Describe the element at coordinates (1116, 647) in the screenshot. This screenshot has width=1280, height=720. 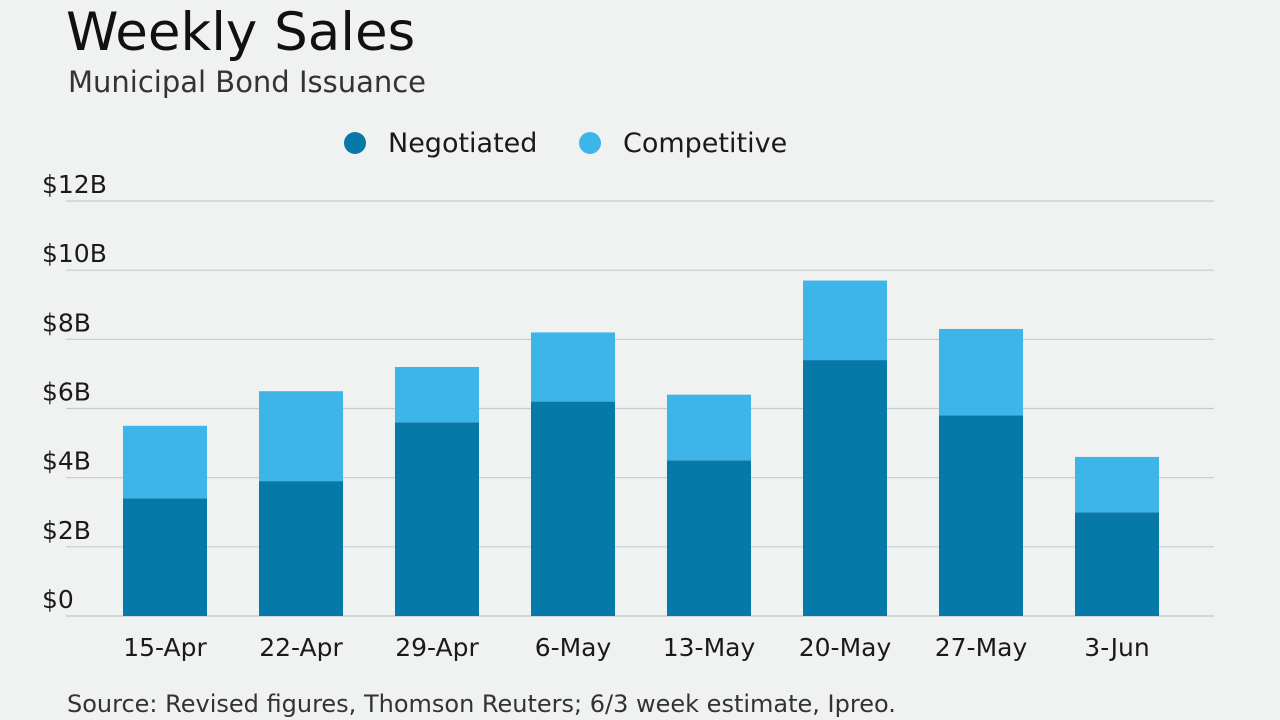
I see `x-tick-label: 3-Jun` at that location.